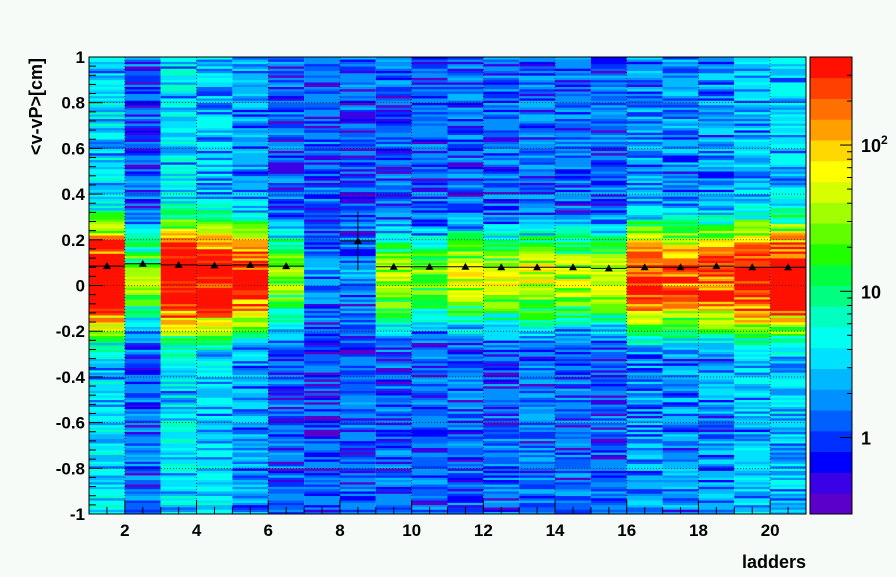 The height and width of the screenshot is (577, 896). I want to click on y-tick-label: 0.8, so click(73, 103).